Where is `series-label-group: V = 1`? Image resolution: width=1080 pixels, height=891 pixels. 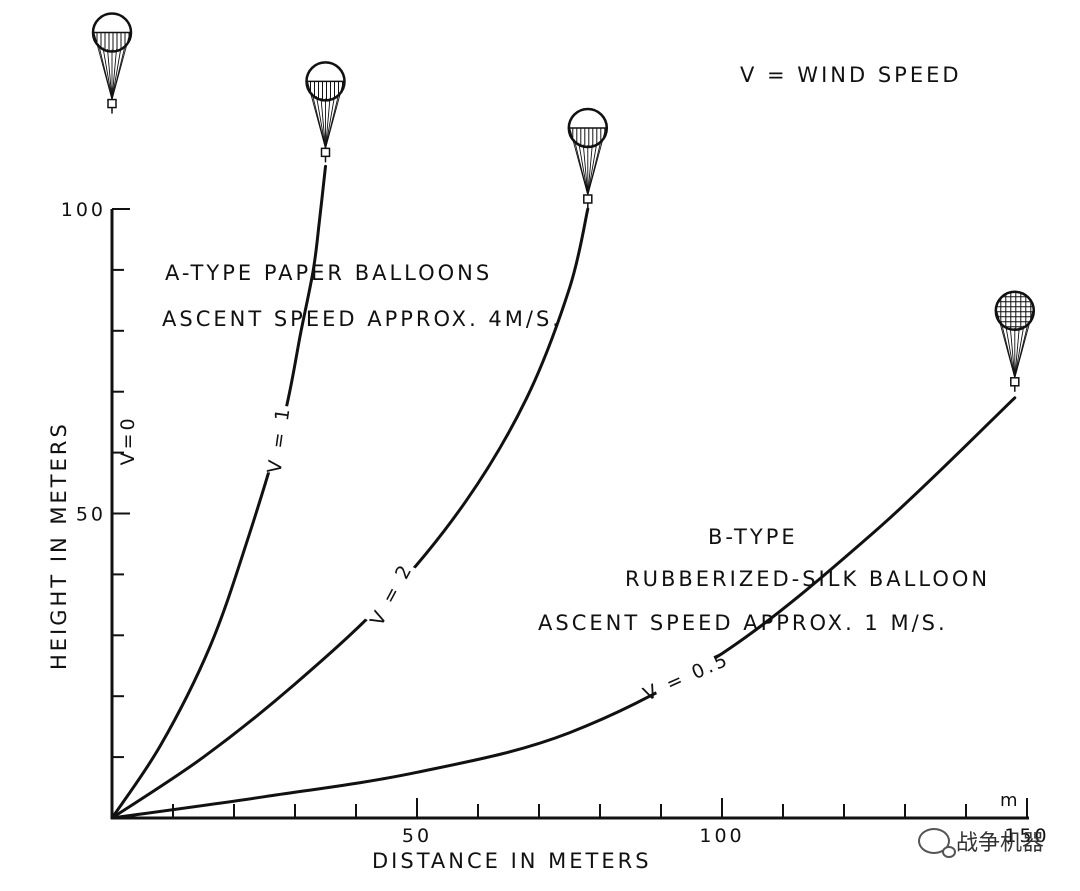
series-label-group: V = 1 is located at coordinates (277, 439).